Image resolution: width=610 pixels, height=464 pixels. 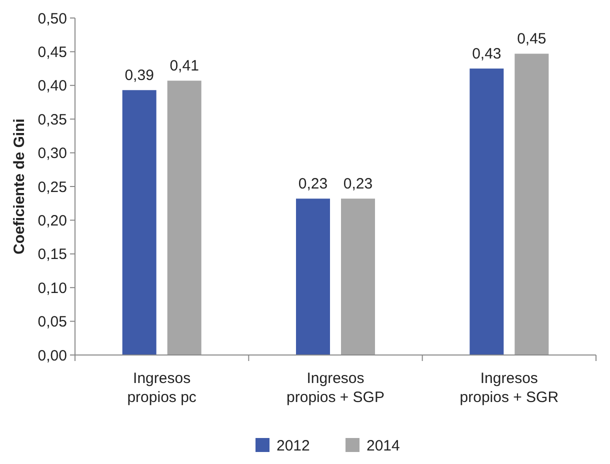 What do you see at coordinates (52, 288) in the screenshot?
I see `y-tick-label: 0,10` at bounding box center [52, 288].